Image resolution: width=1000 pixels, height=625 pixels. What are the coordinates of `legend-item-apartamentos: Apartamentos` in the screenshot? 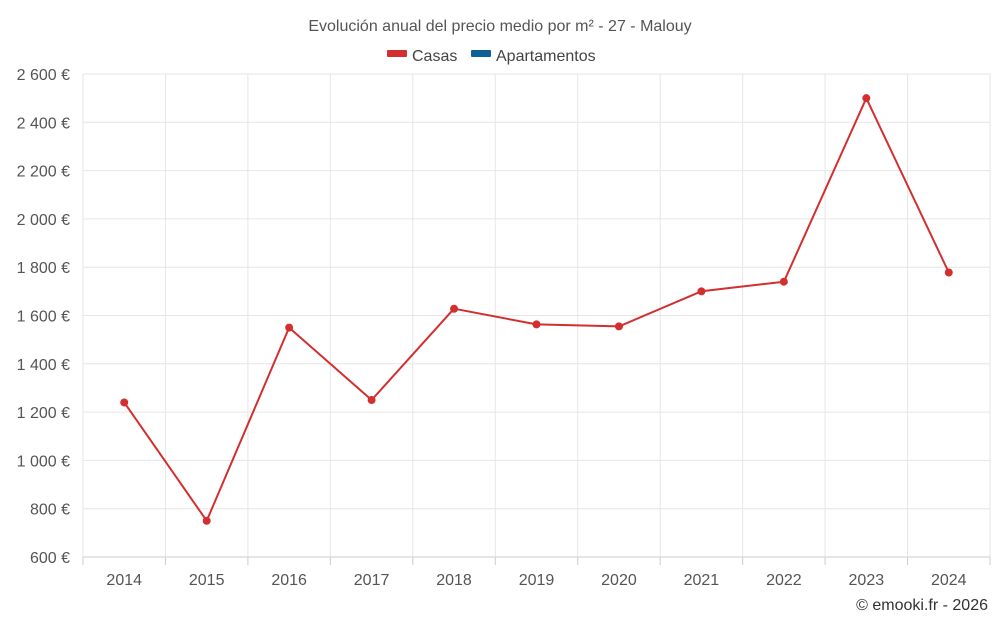 It's located at (533, 56).